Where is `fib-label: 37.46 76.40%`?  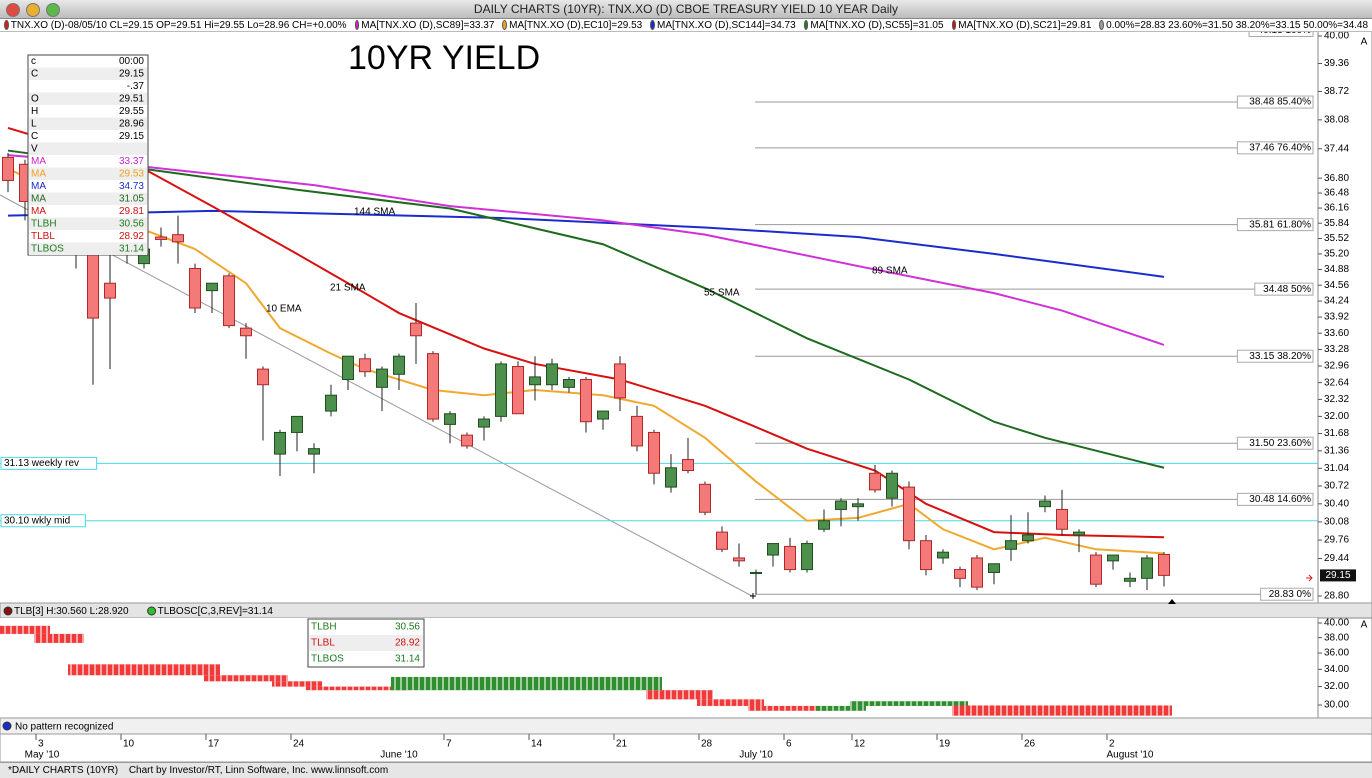 fib-label: 37.46 76.40% is located at coordinates (1280, 147).